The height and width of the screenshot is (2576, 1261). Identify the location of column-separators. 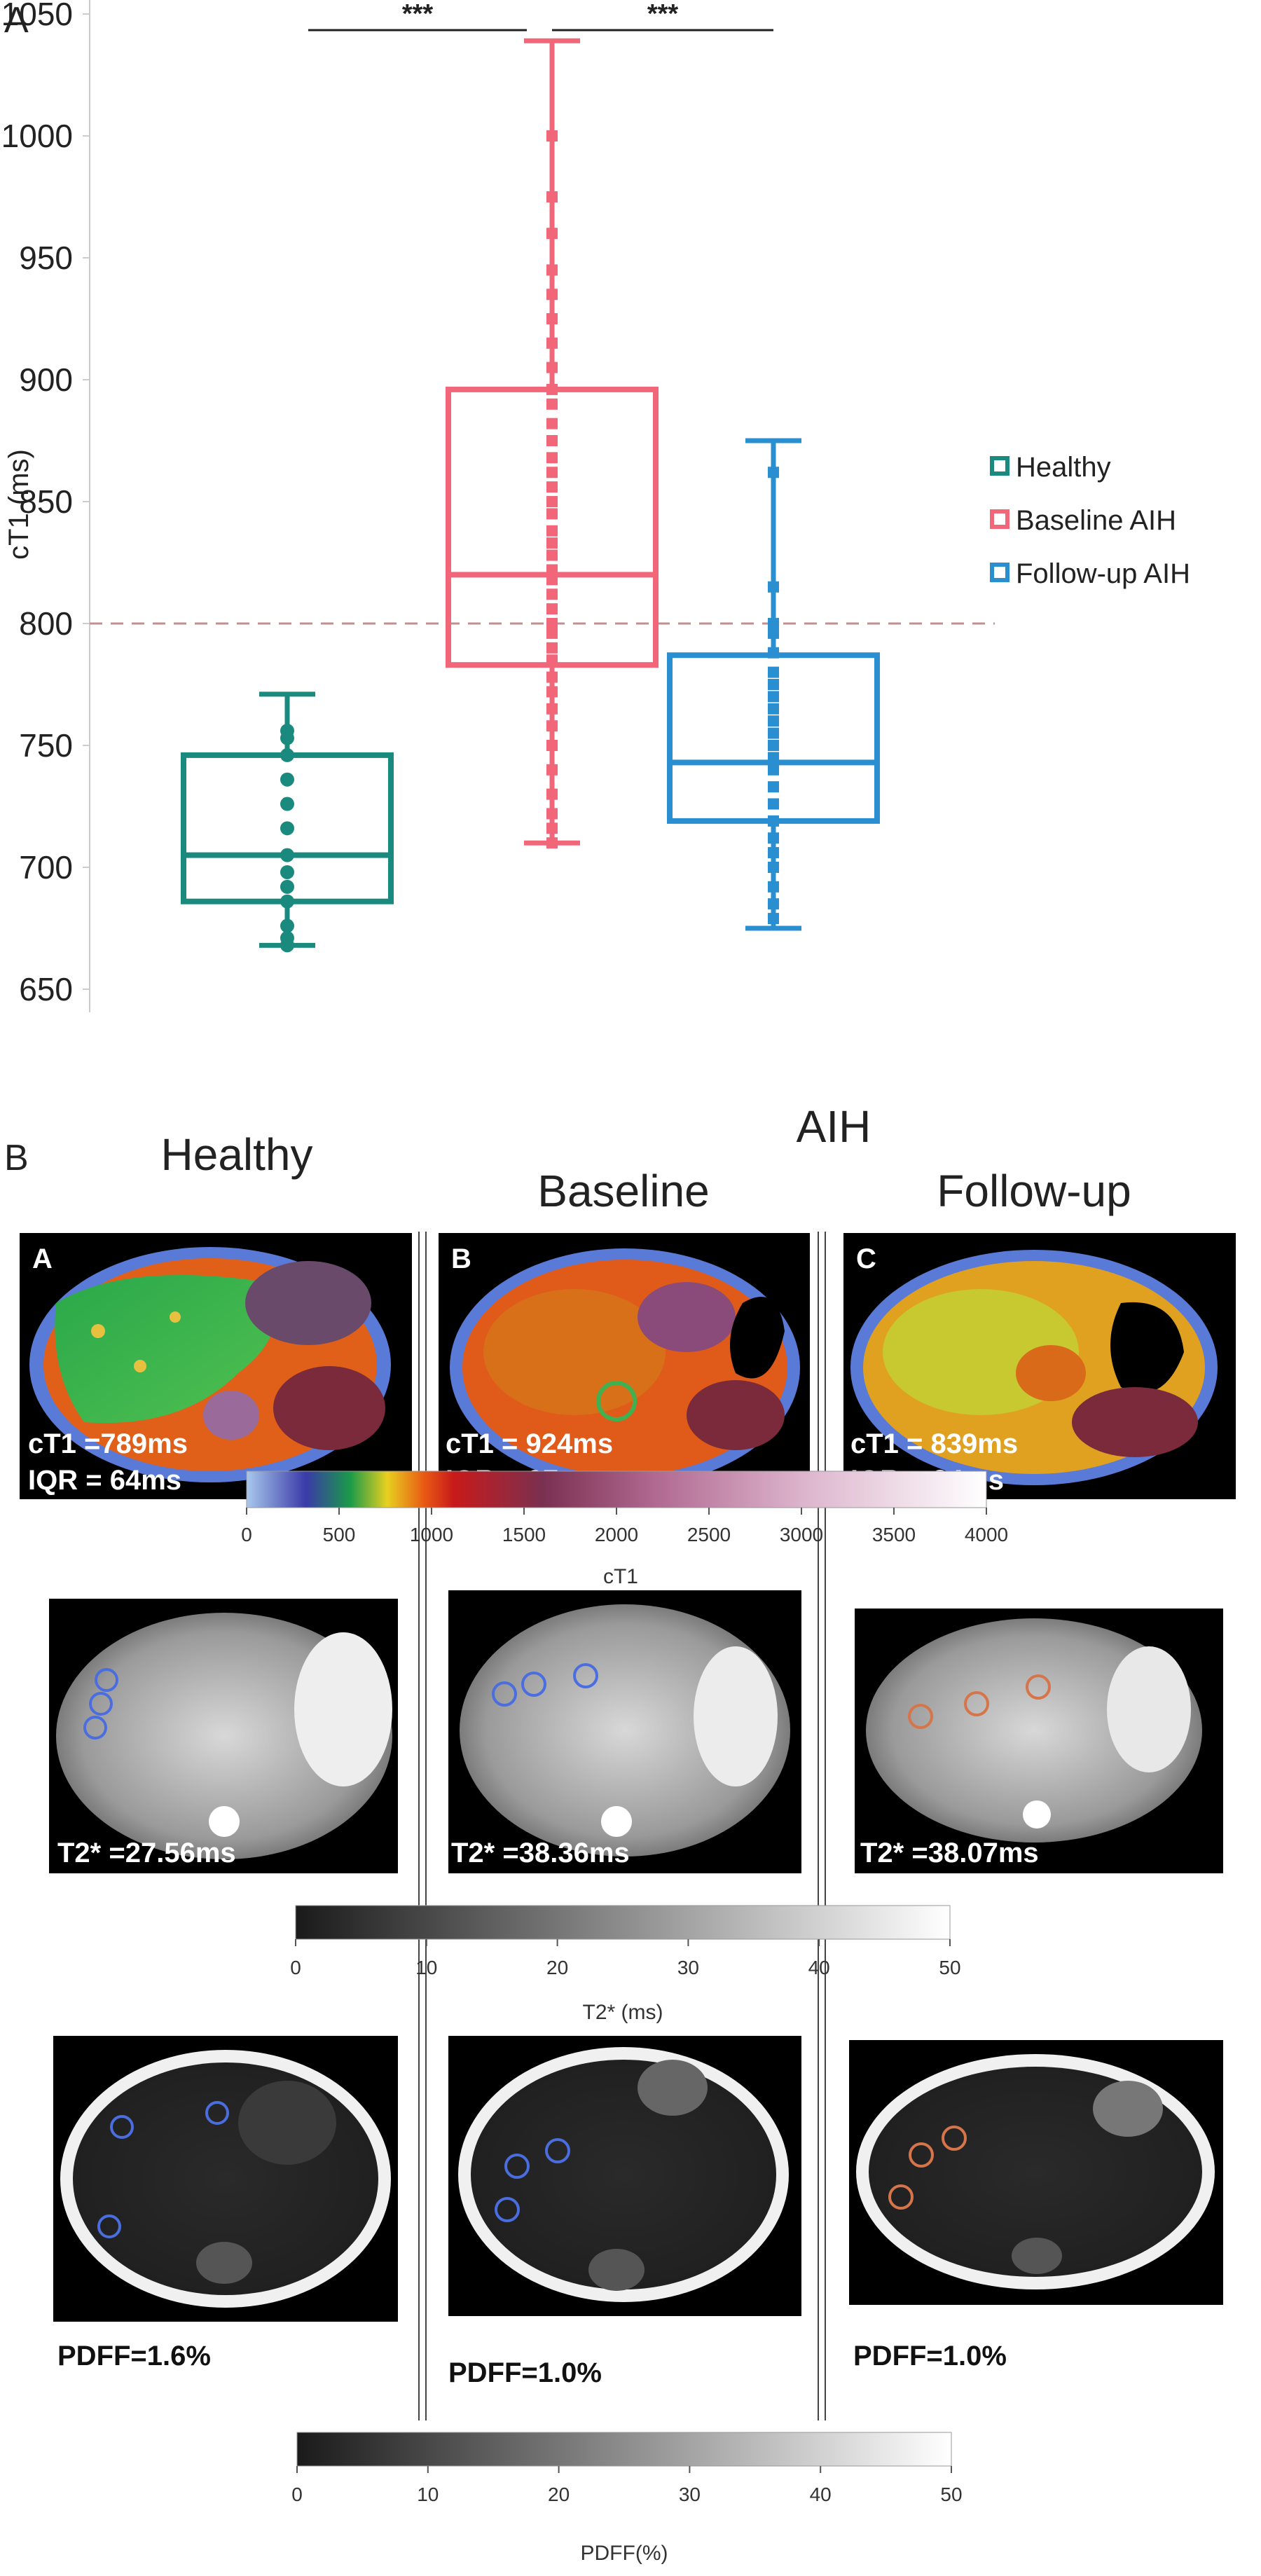
(622, 1826).